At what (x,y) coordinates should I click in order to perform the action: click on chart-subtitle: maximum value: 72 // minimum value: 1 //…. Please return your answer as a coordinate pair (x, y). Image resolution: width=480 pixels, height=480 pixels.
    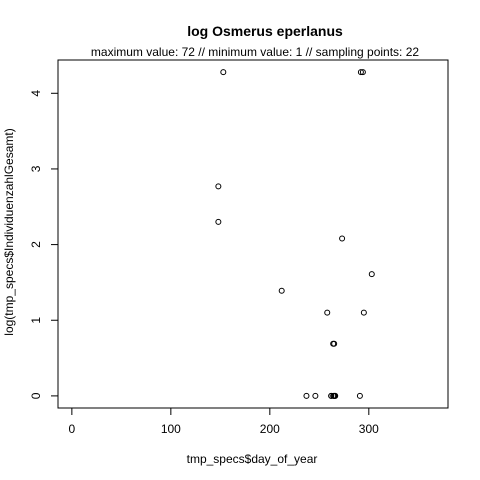
    Looking at the image, I should click on (255, 52).